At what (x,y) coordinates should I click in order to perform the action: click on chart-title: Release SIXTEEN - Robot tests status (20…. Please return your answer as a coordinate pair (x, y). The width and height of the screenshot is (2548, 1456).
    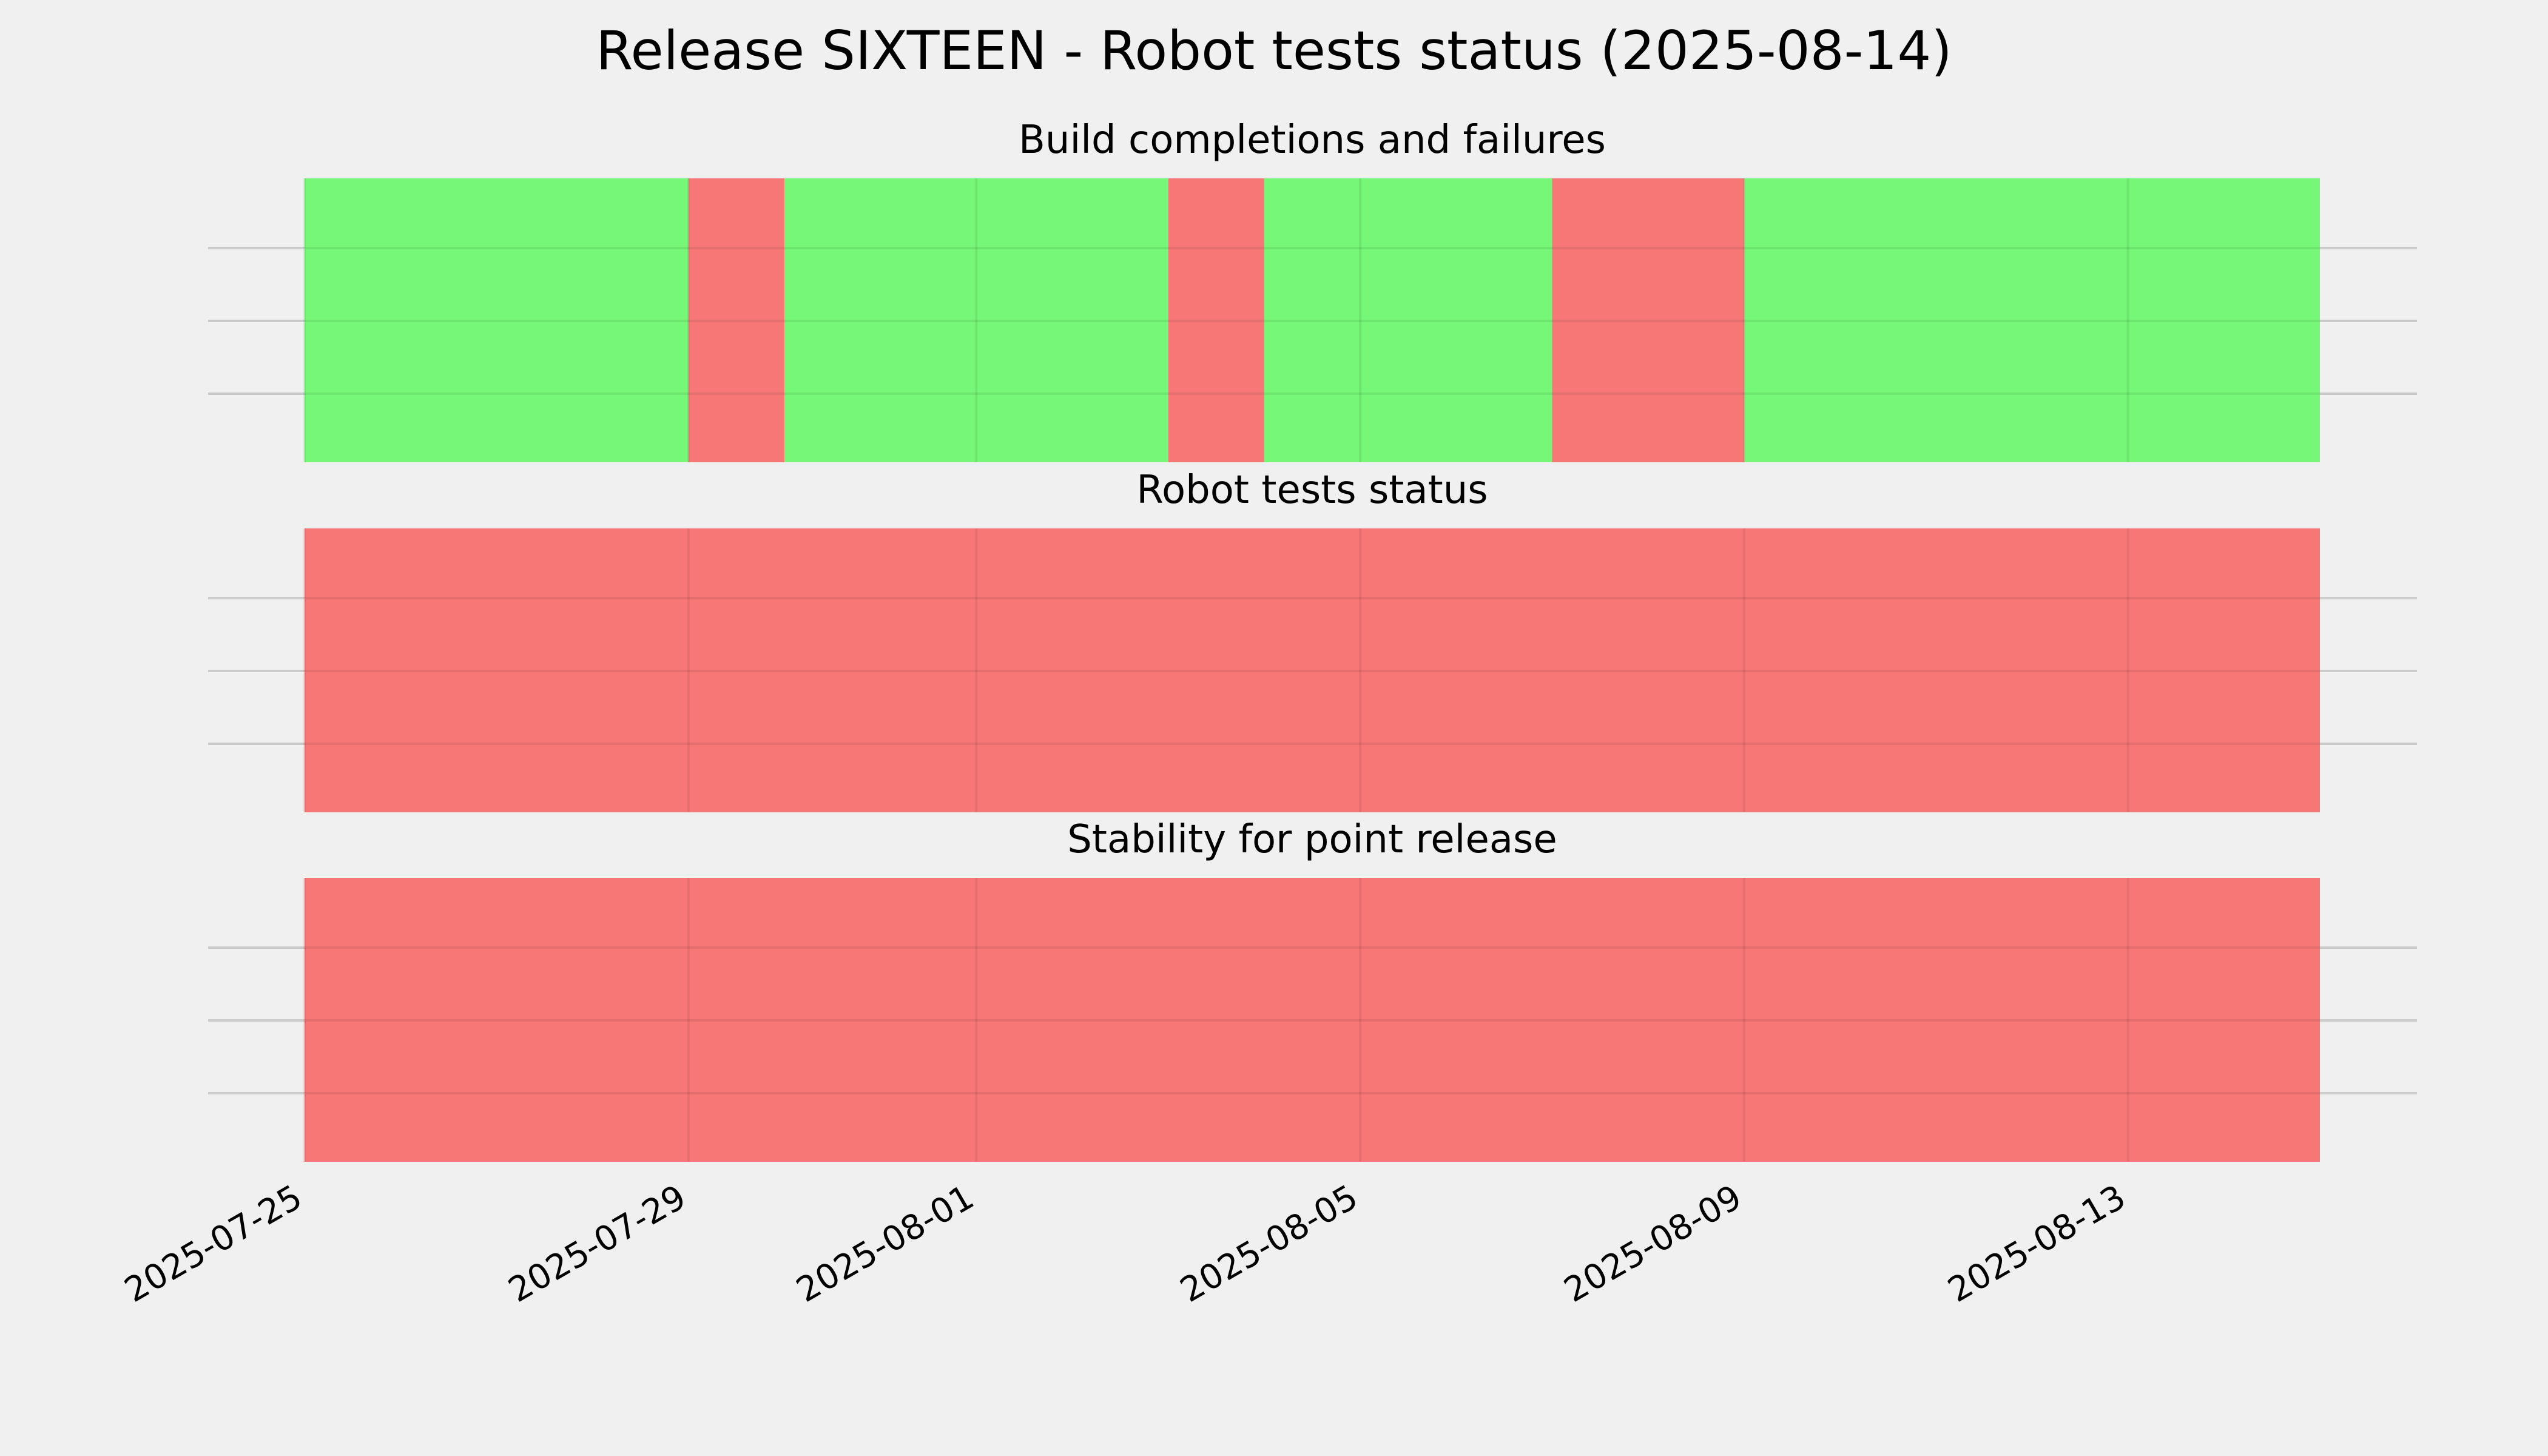
    Looking at the image, I should click on (1274, 50).